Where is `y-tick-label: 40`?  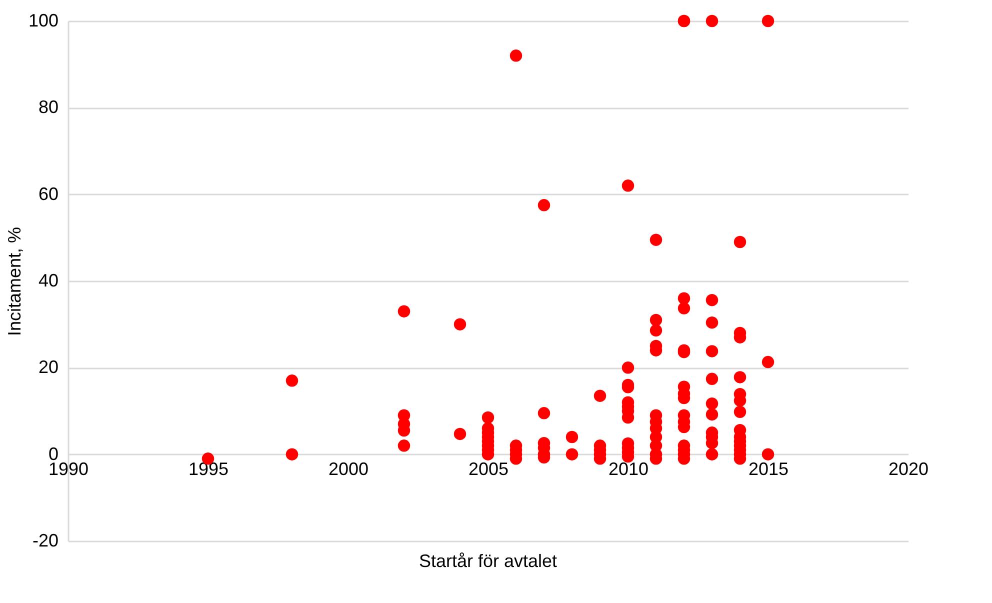 y-tick-label: 40 is located at coordinates (48, 280).